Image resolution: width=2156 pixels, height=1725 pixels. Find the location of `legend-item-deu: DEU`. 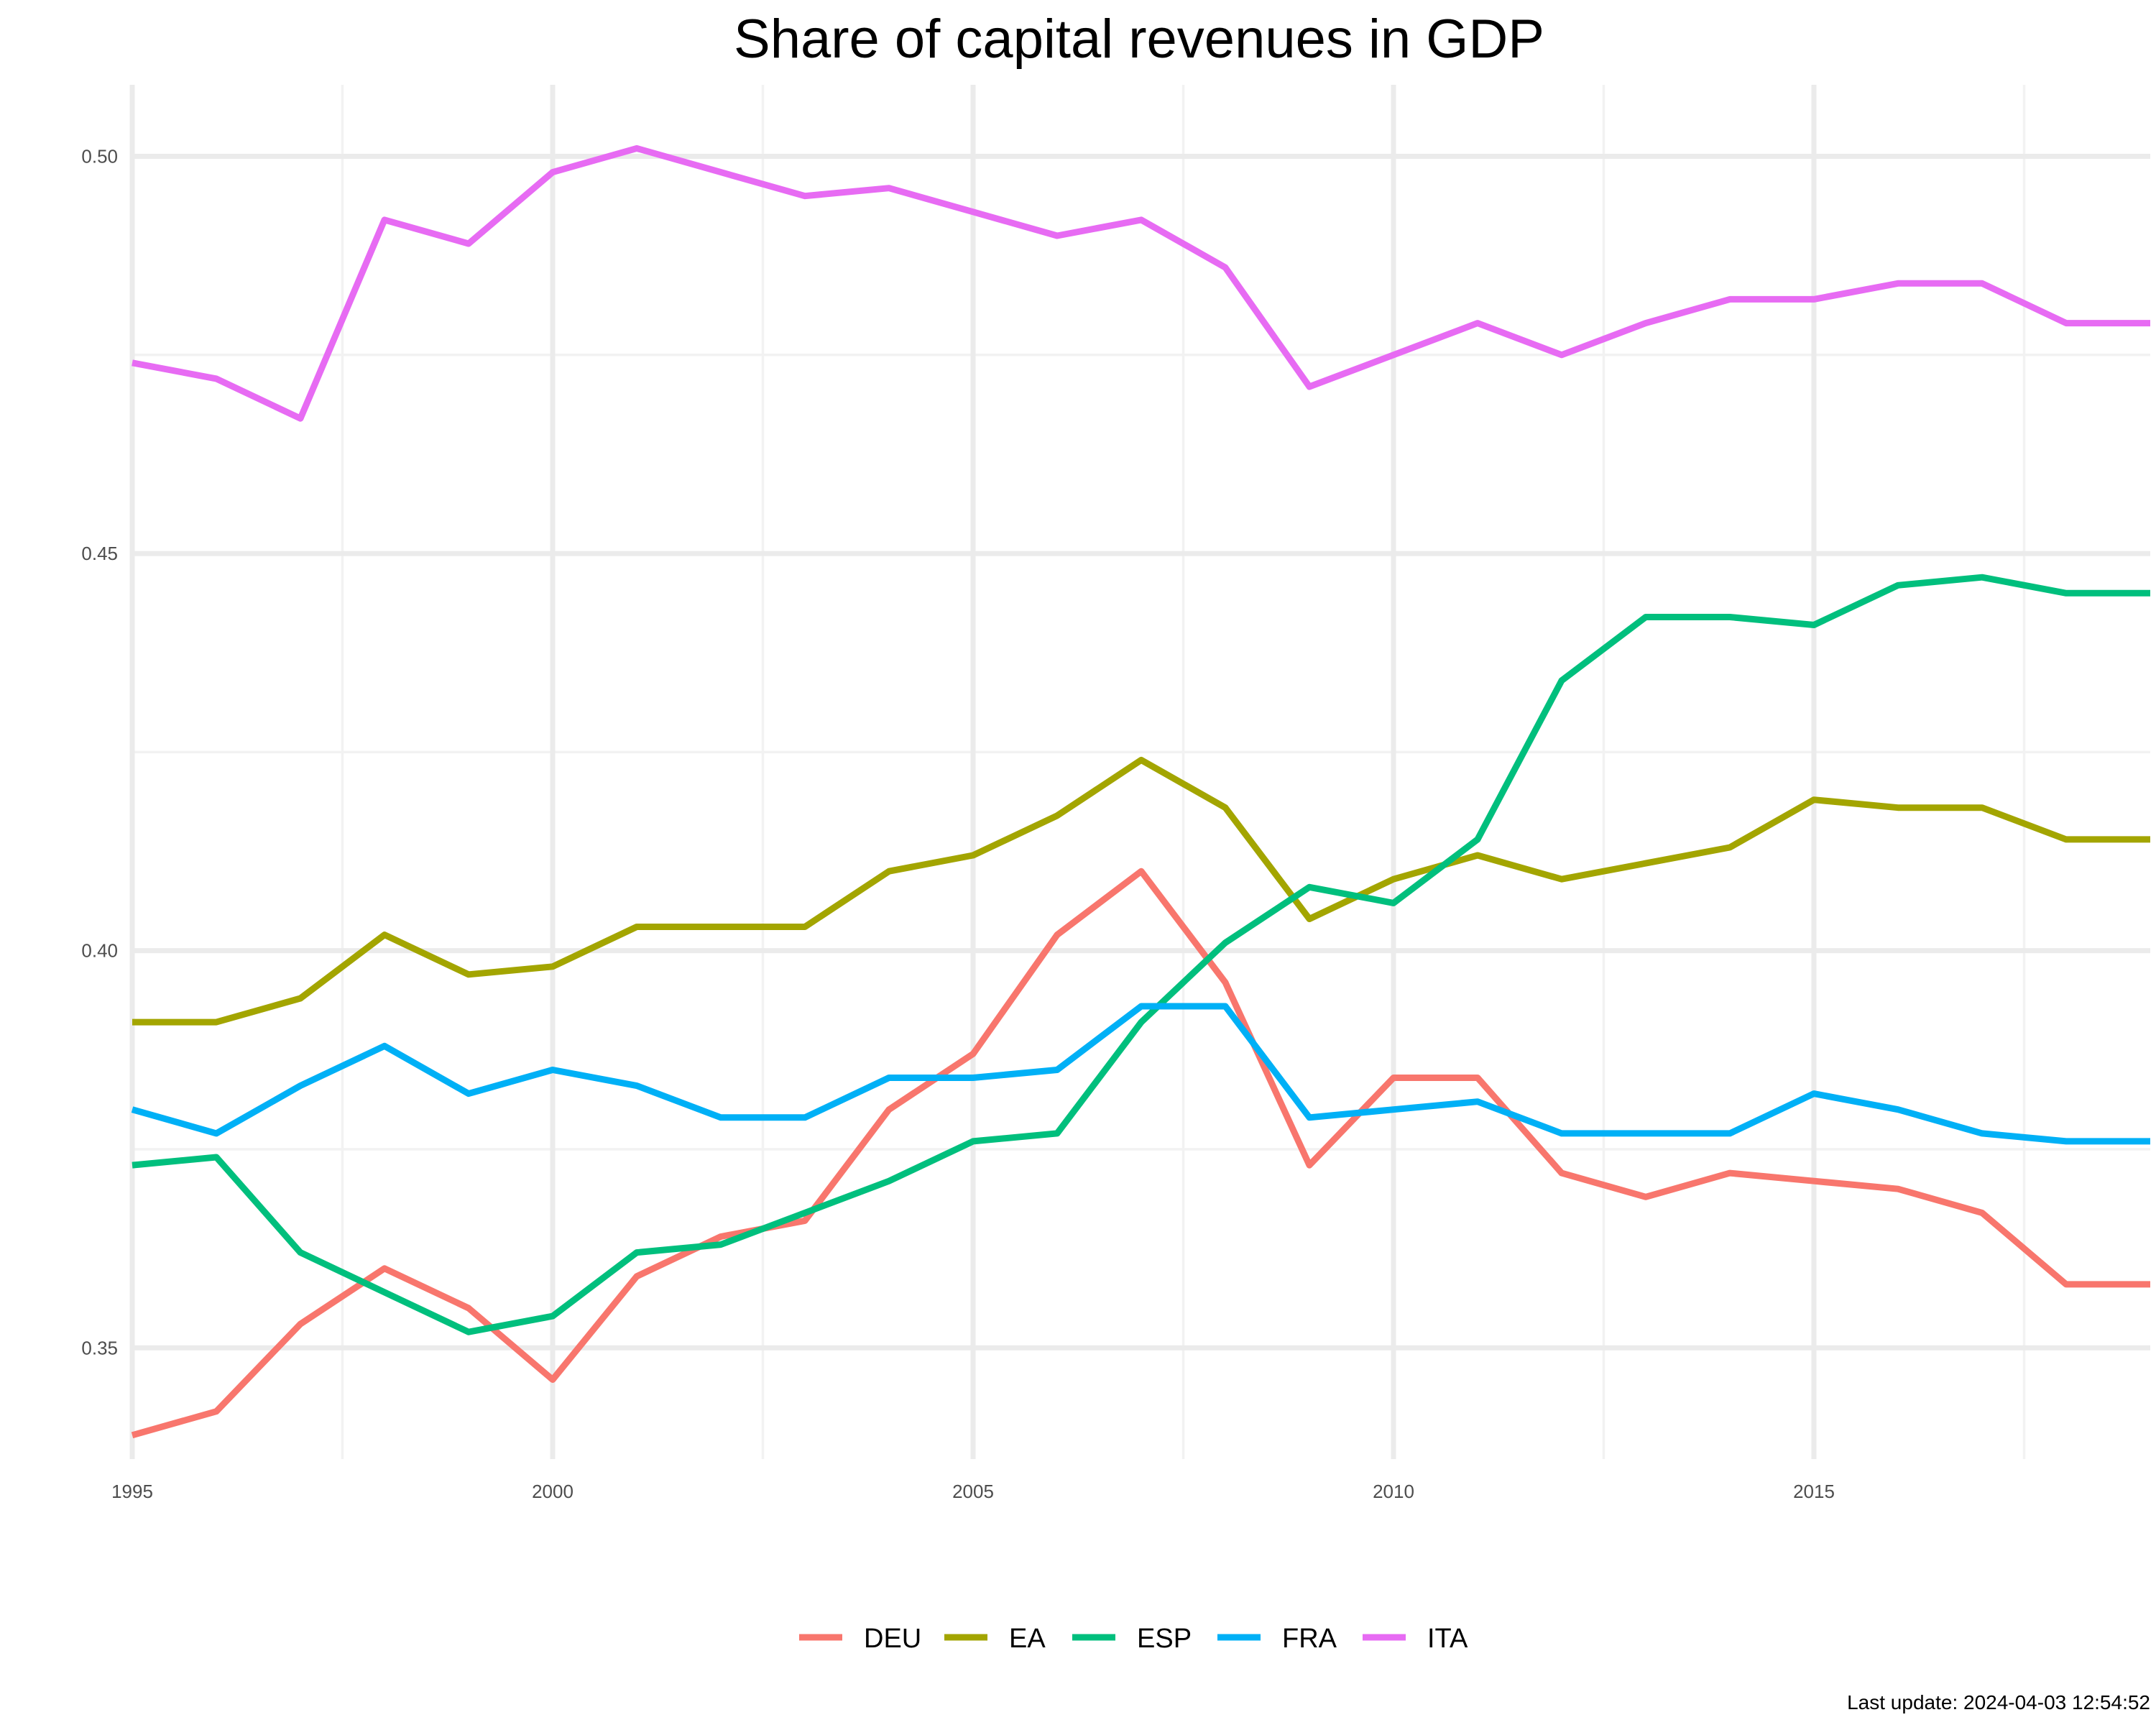

legend-item-deu: DEU is located at coordinates (860, 1639).